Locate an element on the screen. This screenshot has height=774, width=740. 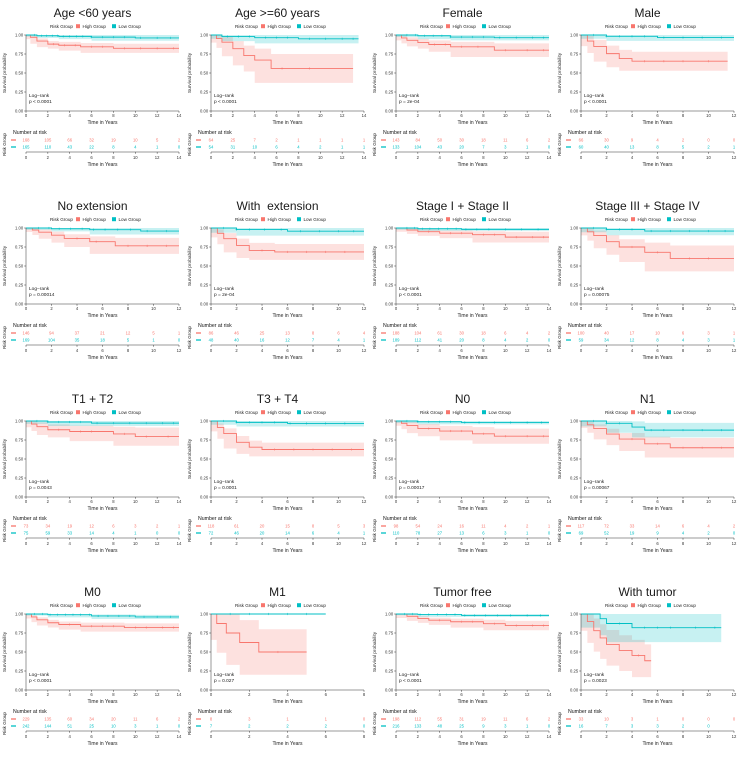
low-curve is located at coordinates (657, 229).